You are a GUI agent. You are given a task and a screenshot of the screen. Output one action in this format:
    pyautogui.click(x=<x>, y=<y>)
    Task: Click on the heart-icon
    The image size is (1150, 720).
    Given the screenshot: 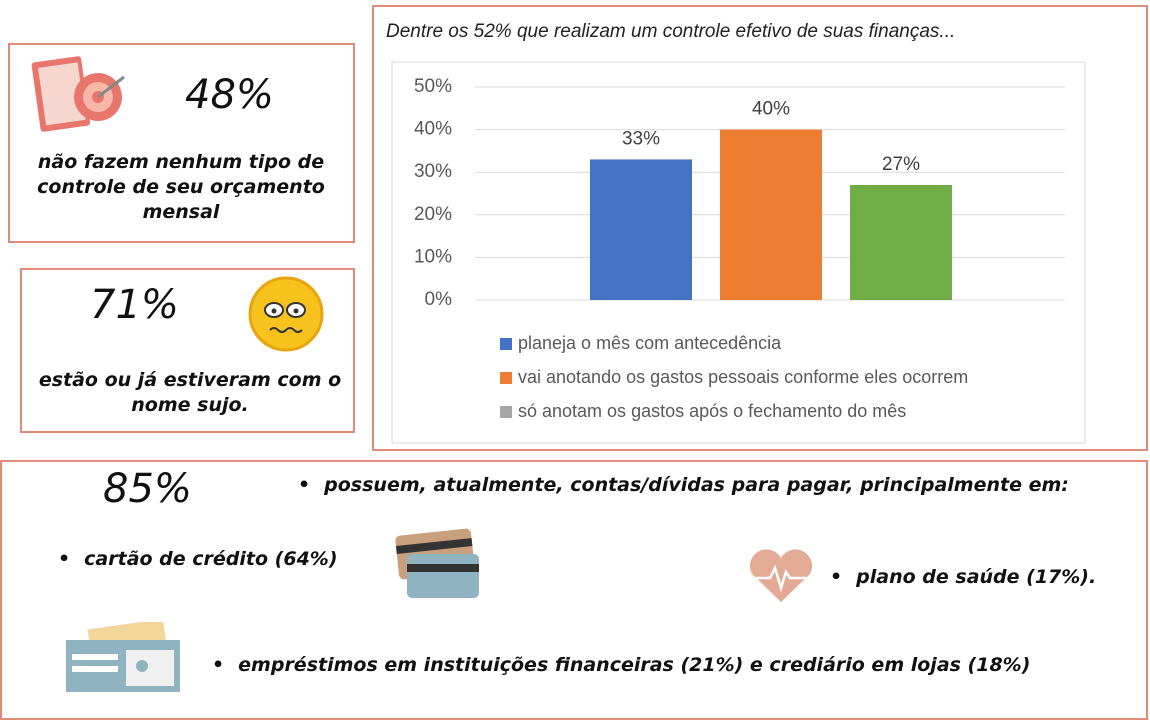 What is the action you would take?
    pyautogui.click(x=781, y=575)
    